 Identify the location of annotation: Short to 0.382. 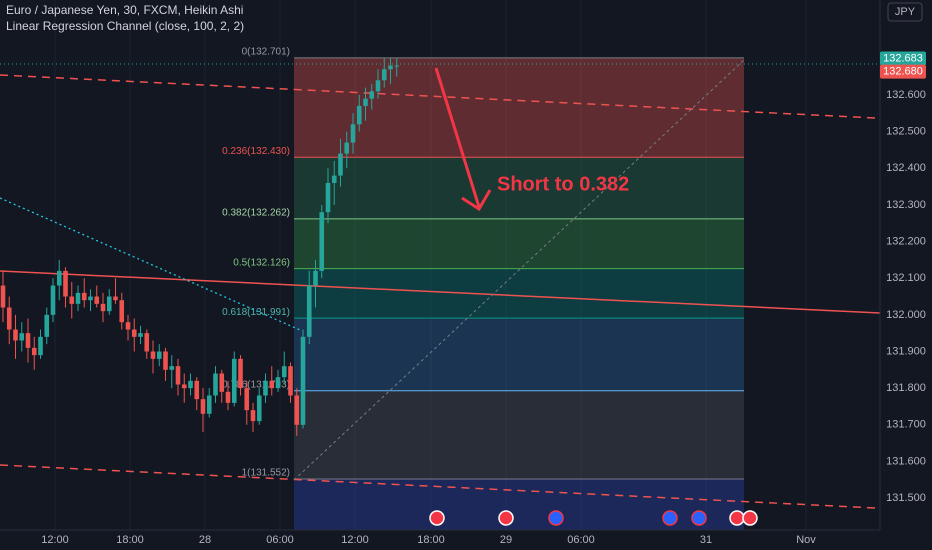
(563, 184).